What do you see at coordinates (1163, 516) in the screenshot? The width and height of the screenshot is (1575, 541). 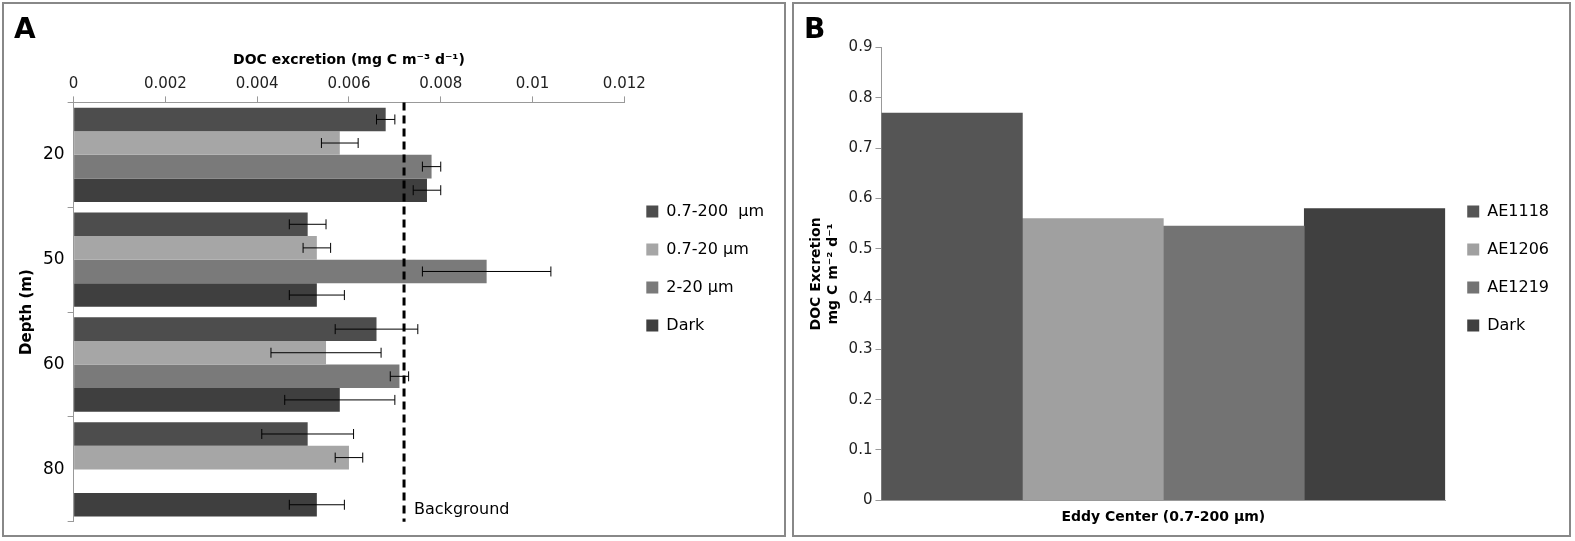 I see `x-tick-label: Eddy Center (0.7-200 µm)` at bounding box center [1163, 516].